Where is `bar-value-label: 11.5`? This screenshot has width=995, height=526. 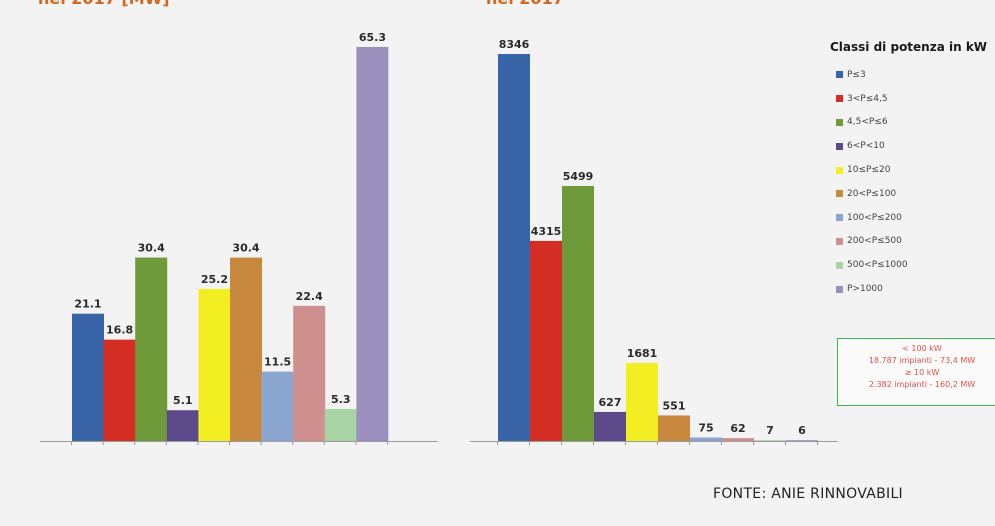 bar-value-label: 11.5 is located at coordinates (277, 362).